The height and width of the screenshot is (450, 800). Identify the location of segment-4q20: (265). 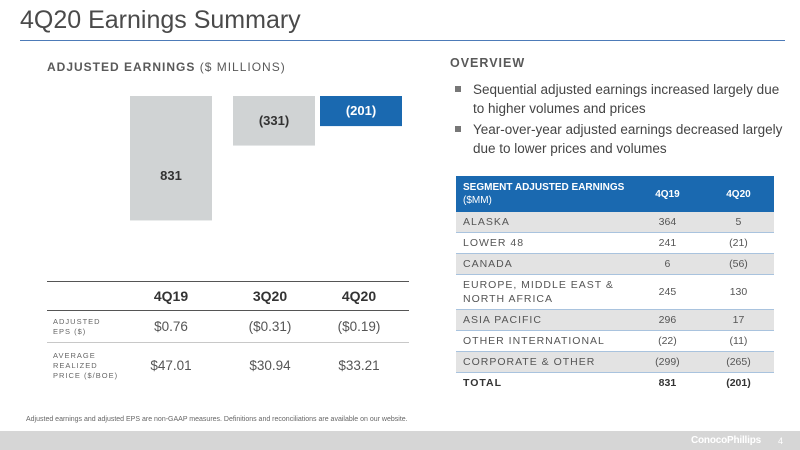
(738, 362).